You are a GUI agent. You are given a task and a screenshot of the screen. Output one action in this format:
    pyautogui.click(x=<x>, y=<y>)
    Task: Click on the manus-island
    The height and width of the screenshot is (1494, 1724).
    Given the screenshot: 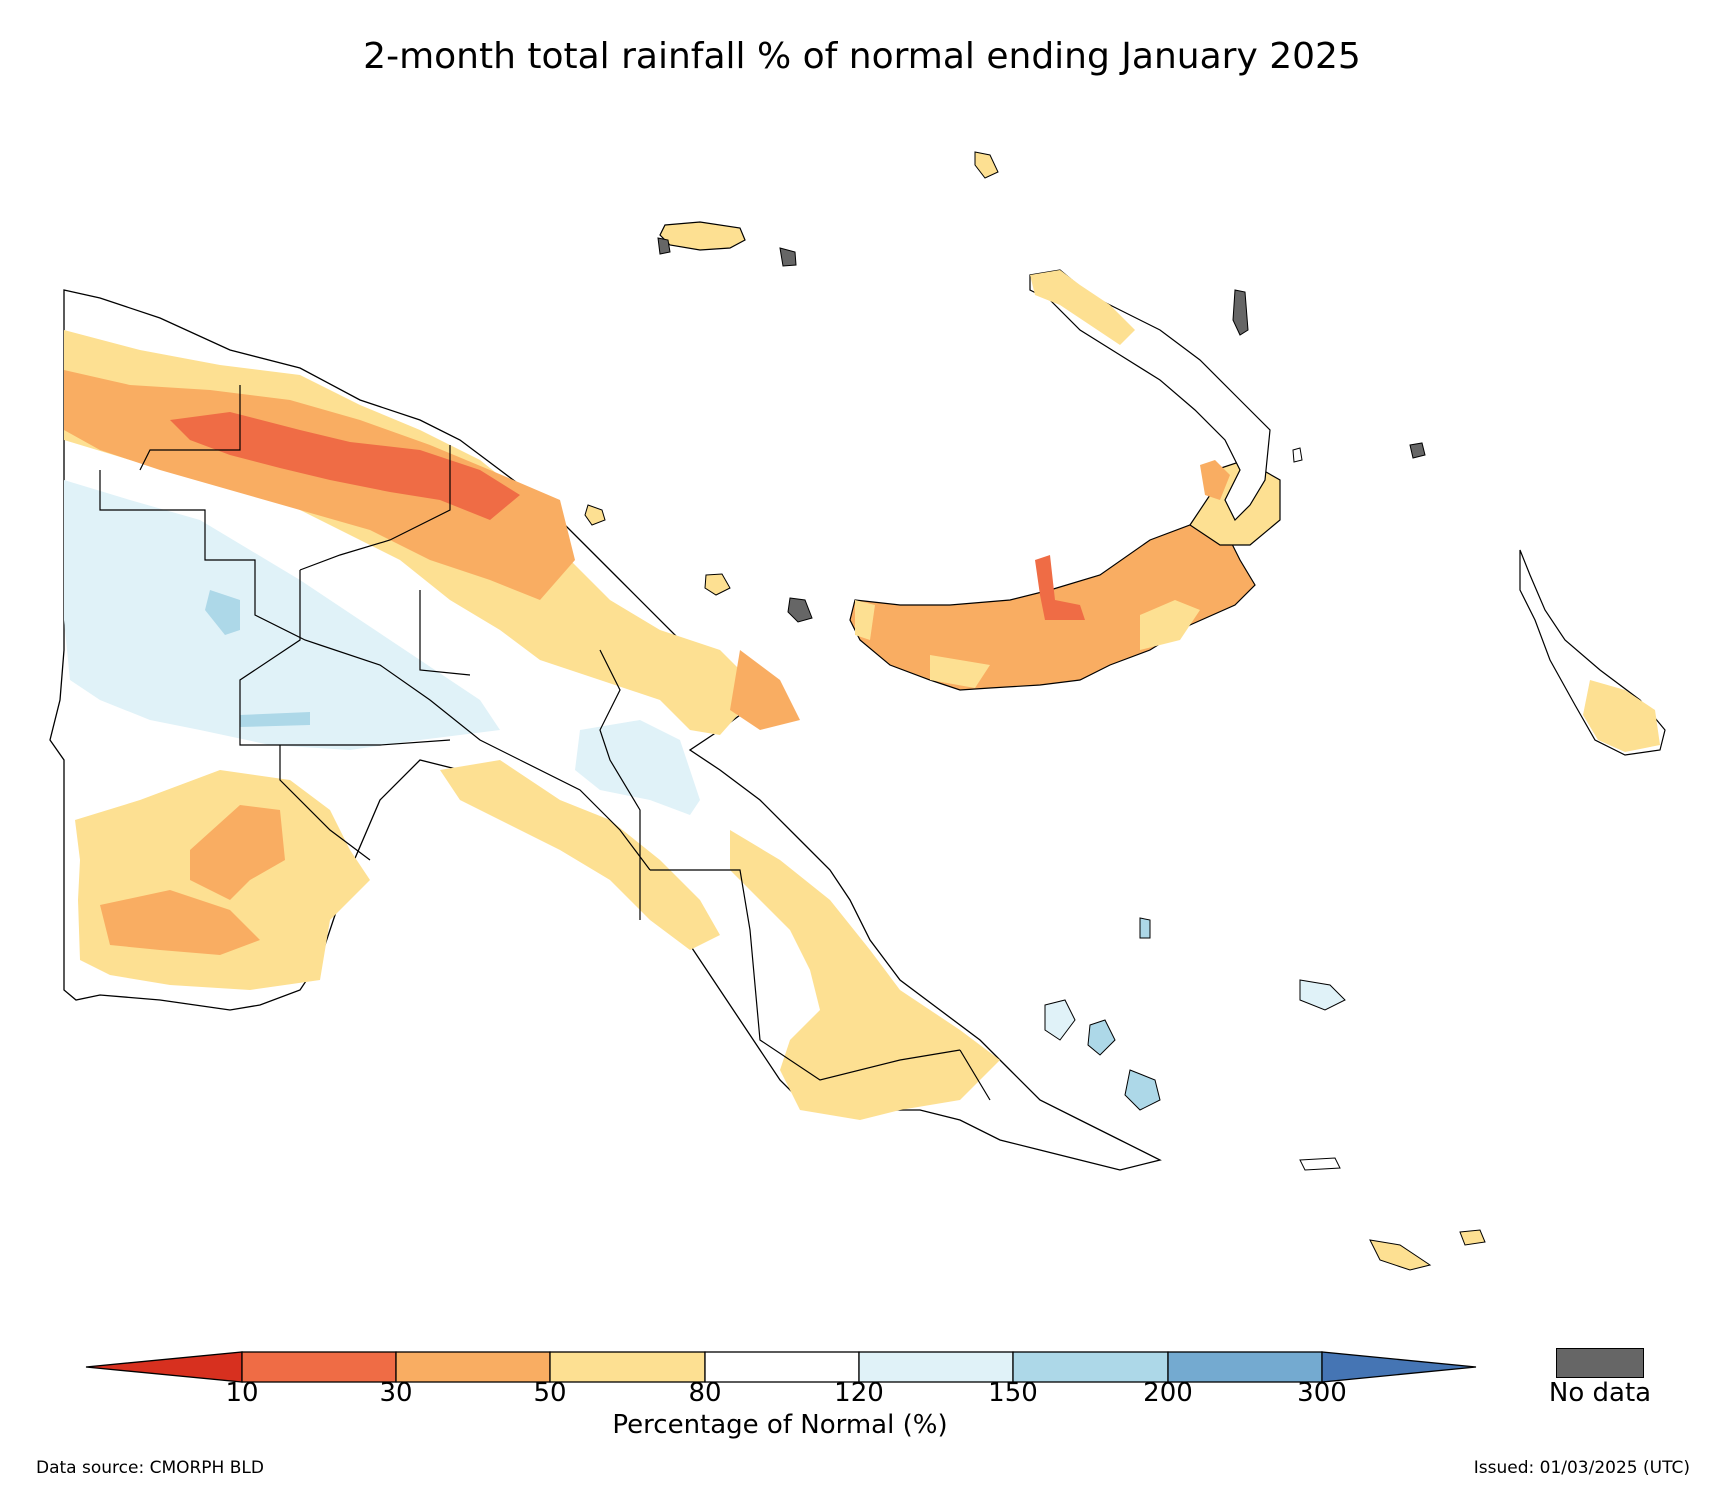 What is the action you would take?
    pyautogui.click(x=702, y=236)
    